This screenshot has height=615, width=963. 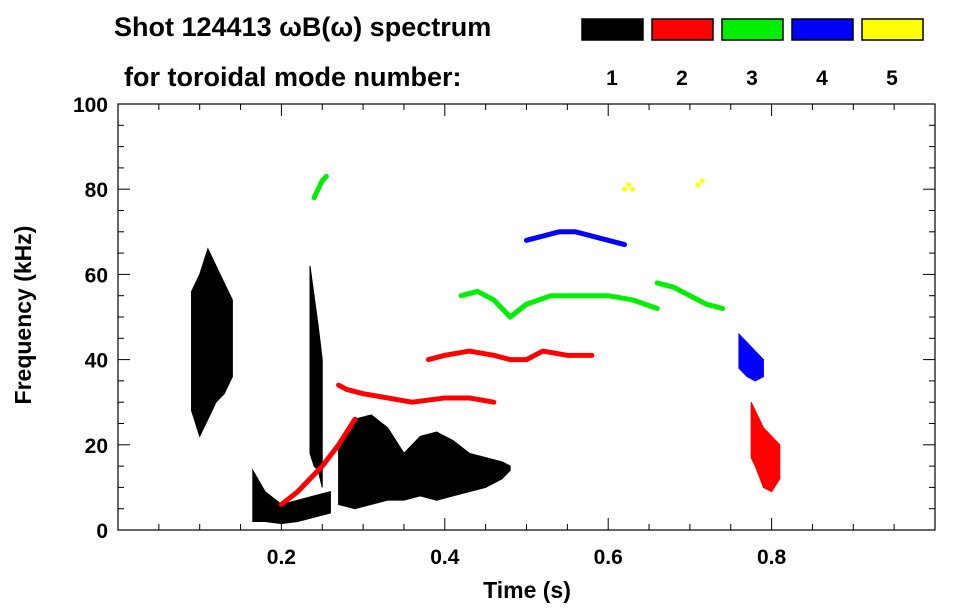 I want to click on x-tick-label: 0.4, so click(x=445, y=557).